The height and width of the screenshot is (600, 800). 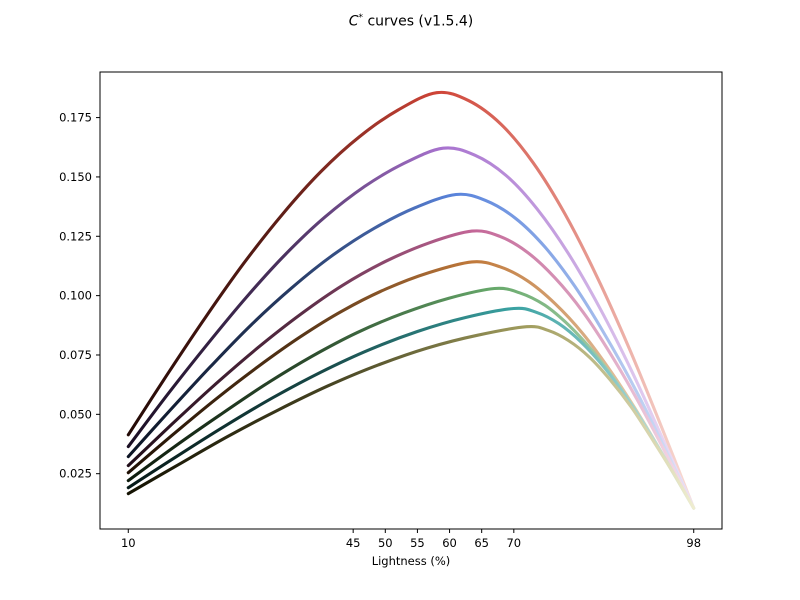 What do you see at coordinates (75, 296) in the screenshot?
I see `y-tick-label: 0.100` at bounding box center [75, 296].